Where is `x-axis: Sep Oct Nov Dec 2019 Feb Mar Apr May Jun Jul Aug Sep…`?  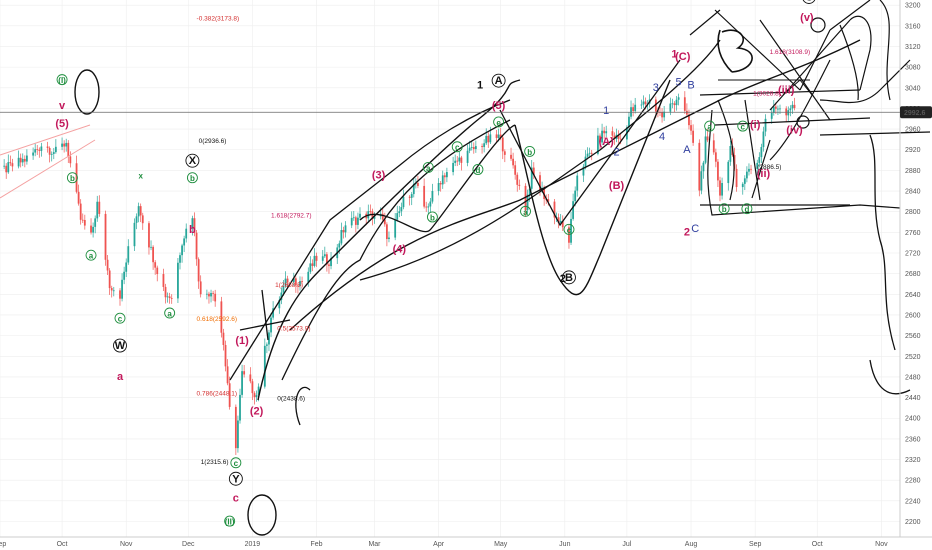
x-axis: Sep Oct Nov Dec 2019 Feb Mar Apr May Jun Jul Aug Sep… is located at coordinates (466, 542).